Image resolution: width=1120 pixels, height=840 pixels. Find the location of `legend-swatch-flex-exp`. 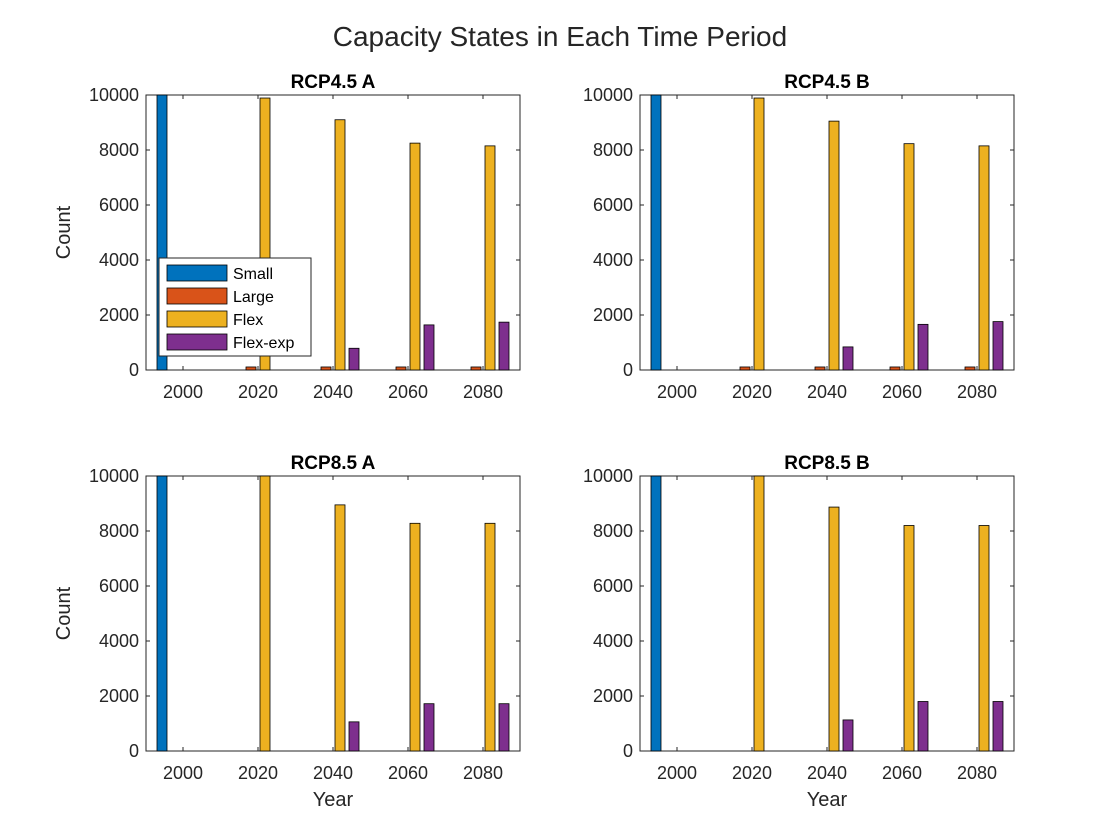

legend-swatch-flex-exp is located at coordinates (197, 342).